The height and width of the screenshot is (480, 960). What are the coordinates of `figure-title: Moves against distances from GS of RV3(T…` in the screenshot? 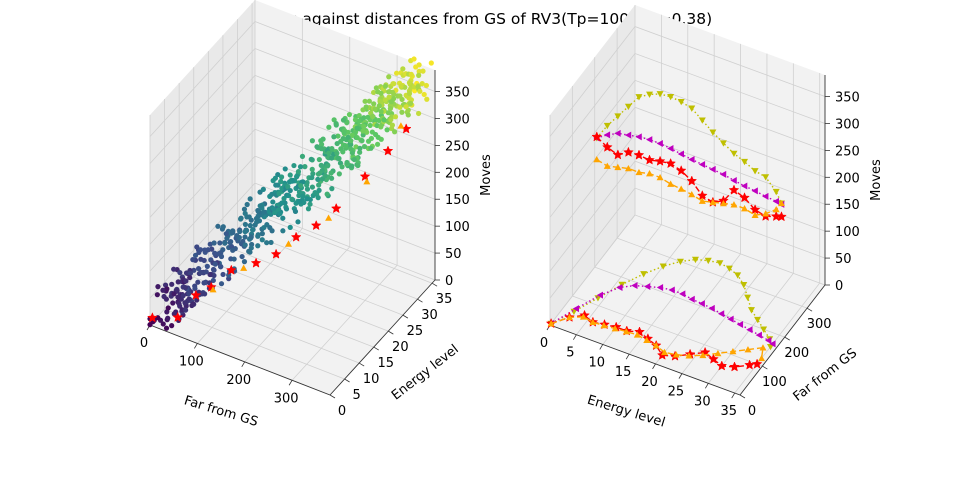 It's located at (480, 19).